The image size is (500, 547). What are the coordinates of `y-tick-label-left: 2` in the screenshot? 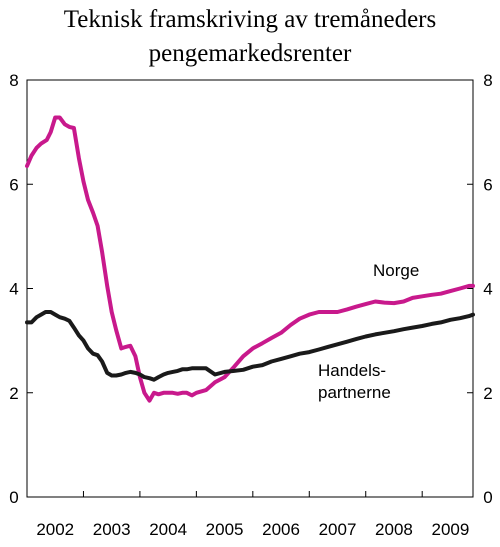 It's located at (13, 393).